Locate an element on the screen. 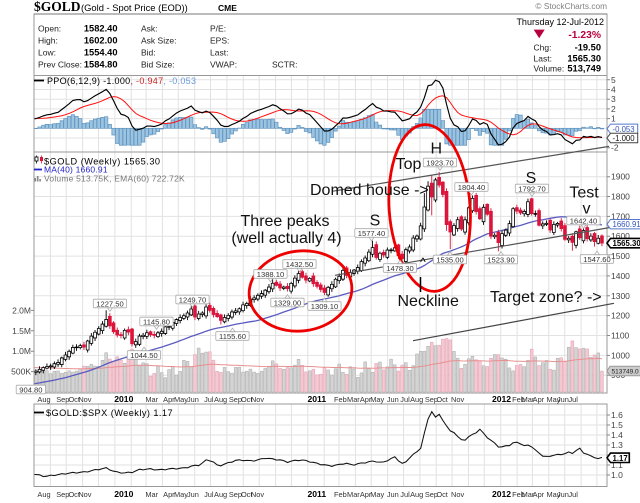 The width and height of the screenshot is (640, 503). svg-text: Neckline is located at coordinates (428, 301).